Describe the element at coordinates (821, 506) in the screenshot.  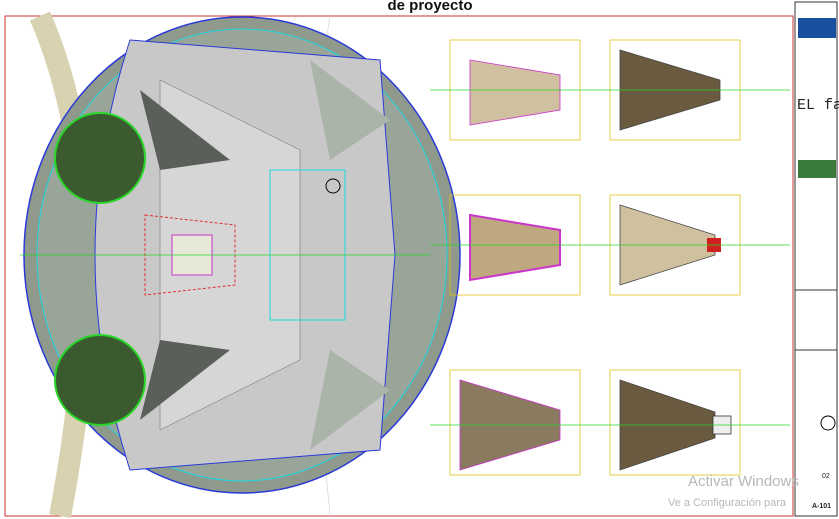
I see `drawing-code: A-101` at that location.